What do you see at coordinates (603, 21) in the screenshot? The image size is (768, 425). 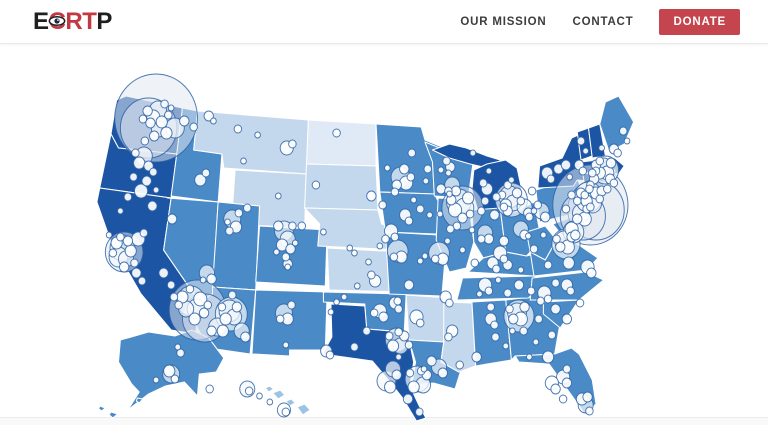 I see `nav-contact: CONTACT` at bounding box center [603, 21].